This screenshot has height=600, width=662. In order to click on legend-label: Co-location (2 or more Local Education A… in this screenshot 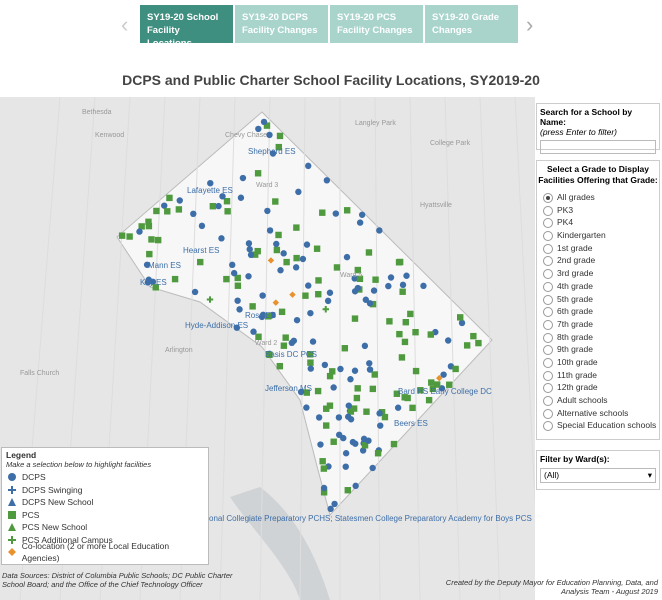, I will do `click(95, 552)`.